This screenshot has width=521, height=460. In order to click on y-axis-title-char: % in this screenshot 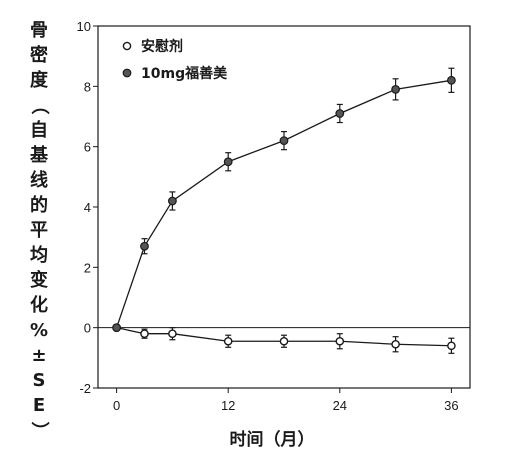, I will do `click(39, 330)`.